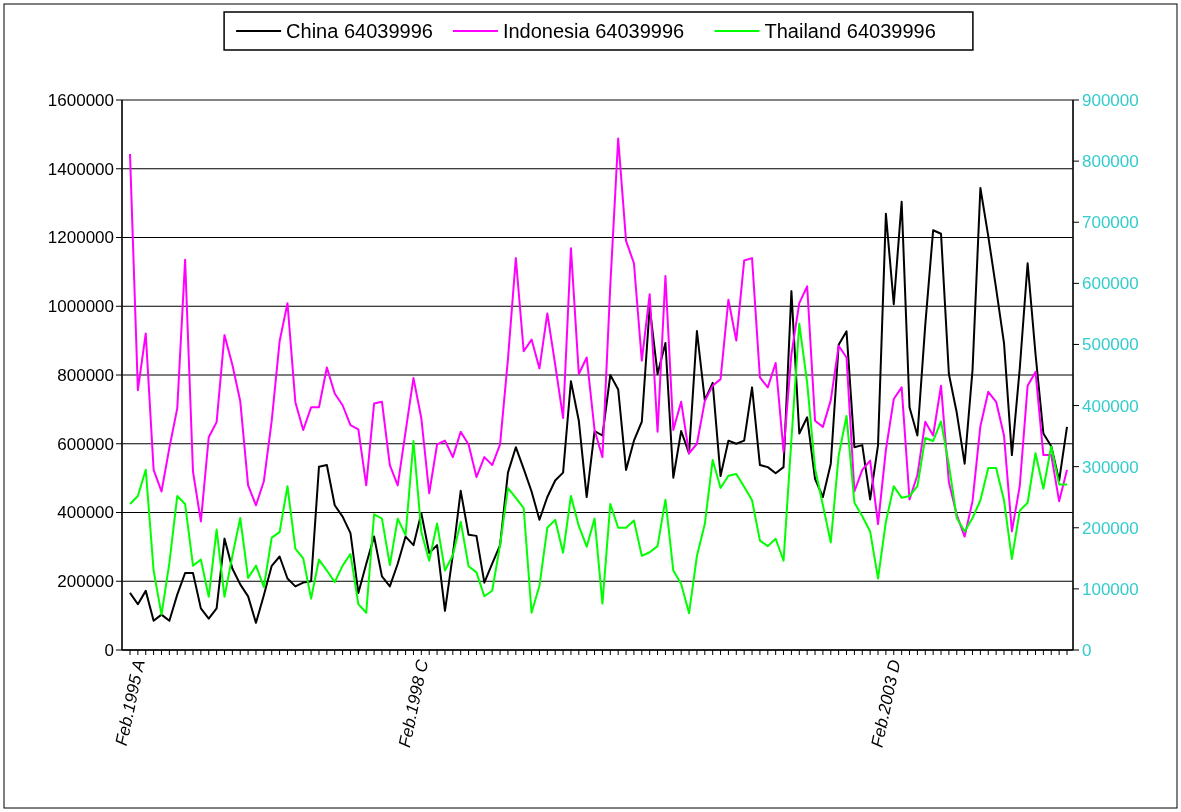 The image size is (1181, 812). What do you see at coordinates (886, 703) in the screenshot?
I see `x-tick-label: Feb.2003 D` at bounding box center [886, 703].